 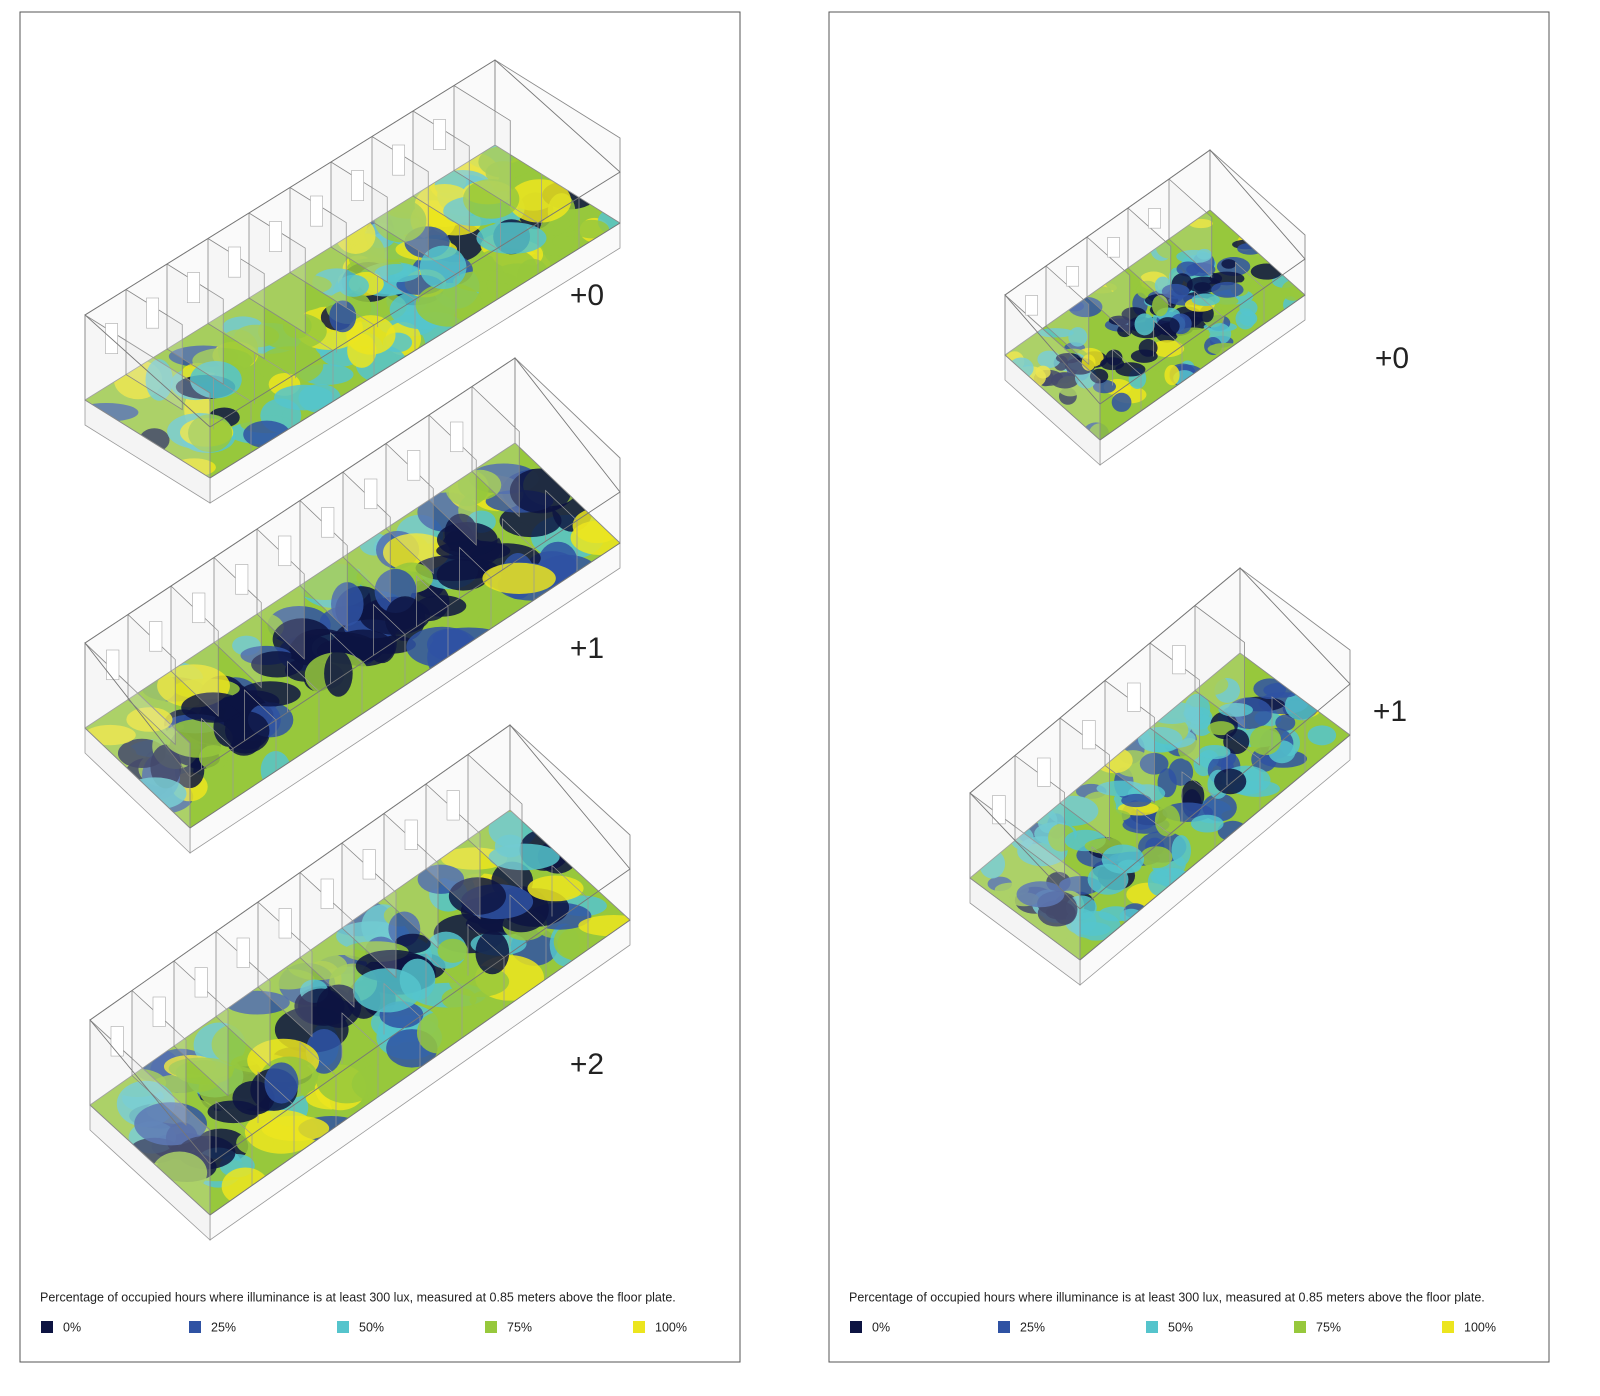 I want to click on legend-label: 0%, so click(x=881, y=1327).